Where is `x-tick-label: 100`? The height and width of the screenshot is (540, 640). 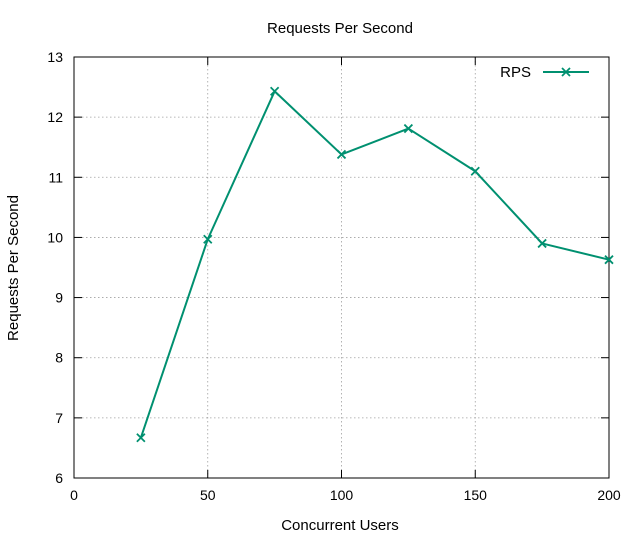 x-tick-label: 100 is located at coordinates (342, 495).